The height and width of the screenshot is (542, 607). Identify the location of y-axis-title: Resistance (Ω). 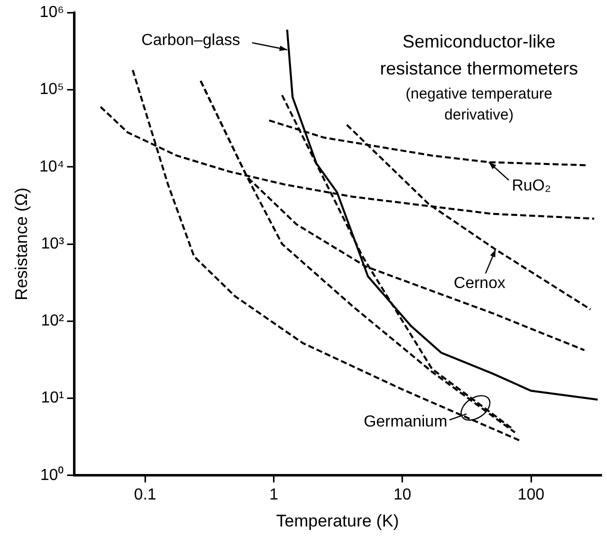
(21, 244).